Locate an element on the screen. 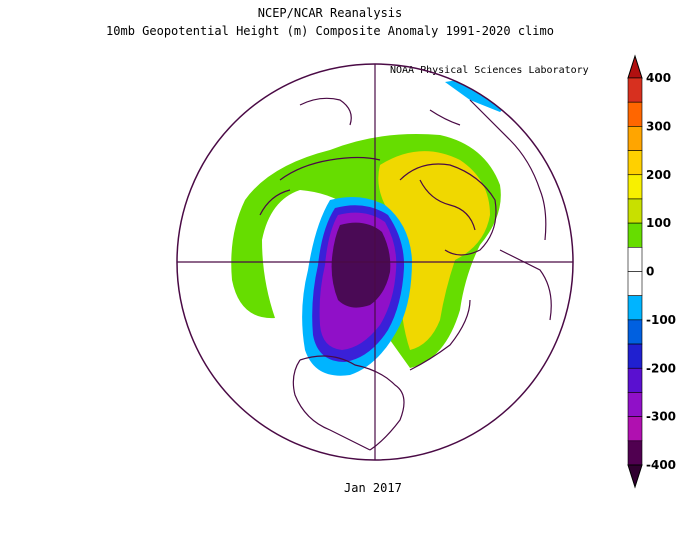 This screenshot has height=542, width=700. colorbar-tick-label: 200 is located at coordinates (658, 175).